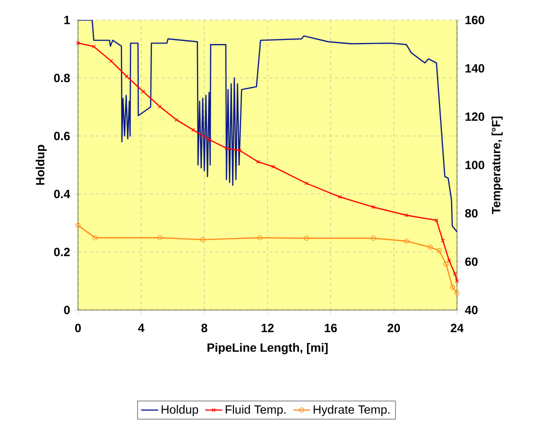 This screenshot has height=426, width=533. Describe the element at coordinates (62, 136) in the screenshot. I see `y-tick-label: 0.6` at that location.